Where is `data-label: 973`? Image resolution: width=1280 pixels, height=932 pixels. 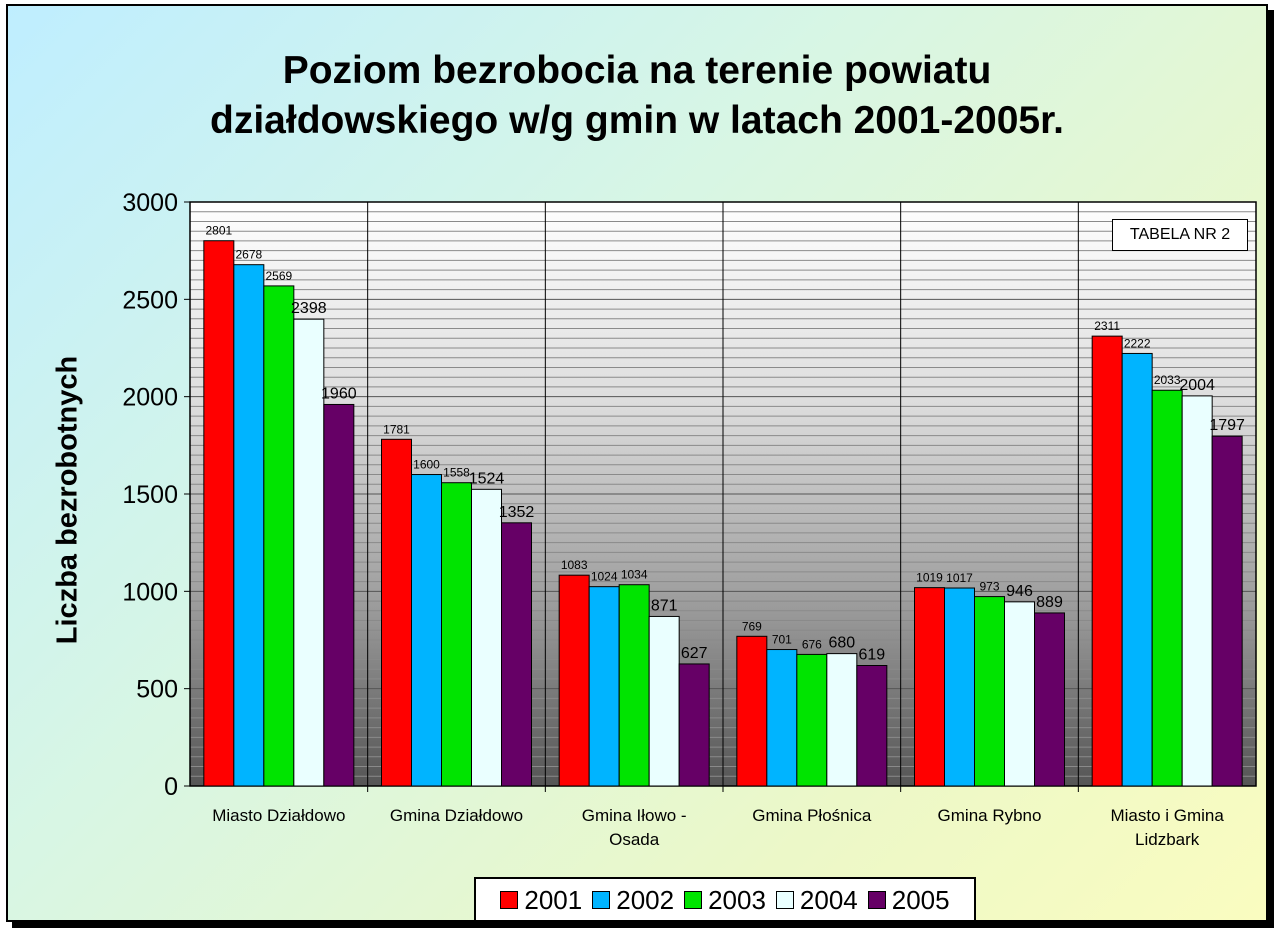
data-label: 973 is located at coordinates (989, 587).